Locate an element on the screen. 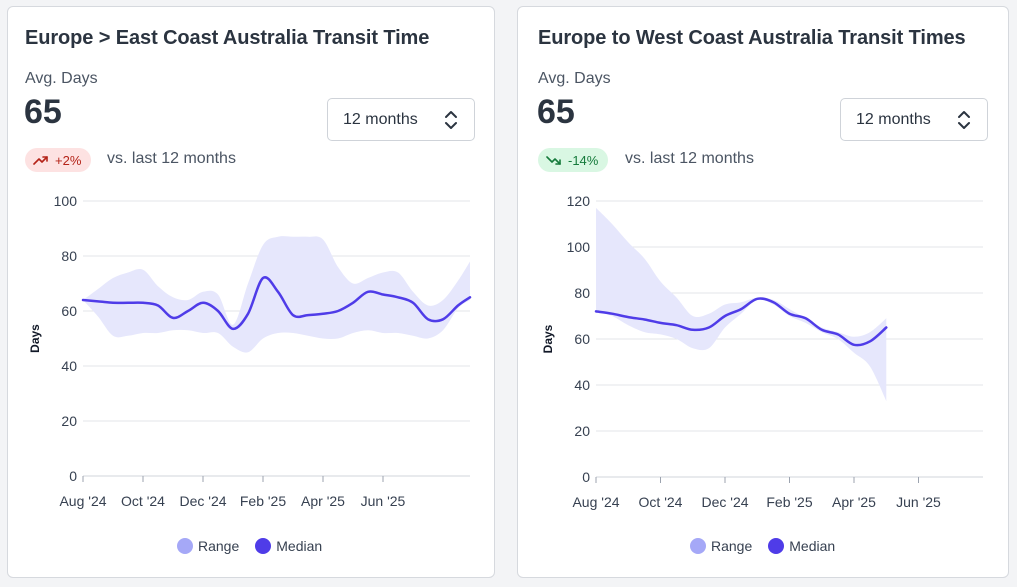 Image resolution: width=1017 pixels, height=587 pixels. trend-down-icon is located at coordinates (553, 160).